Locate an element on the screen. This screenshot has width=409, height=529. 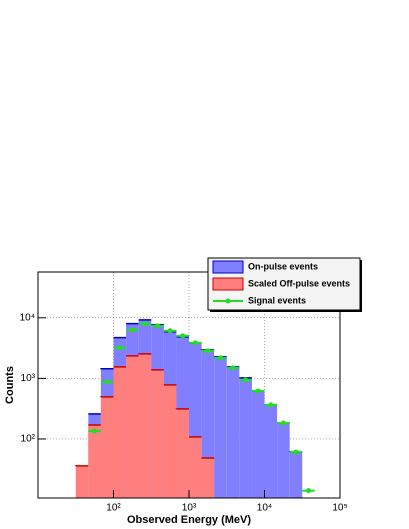
x-tick-label: 10² is located at coordinates (113, 508).